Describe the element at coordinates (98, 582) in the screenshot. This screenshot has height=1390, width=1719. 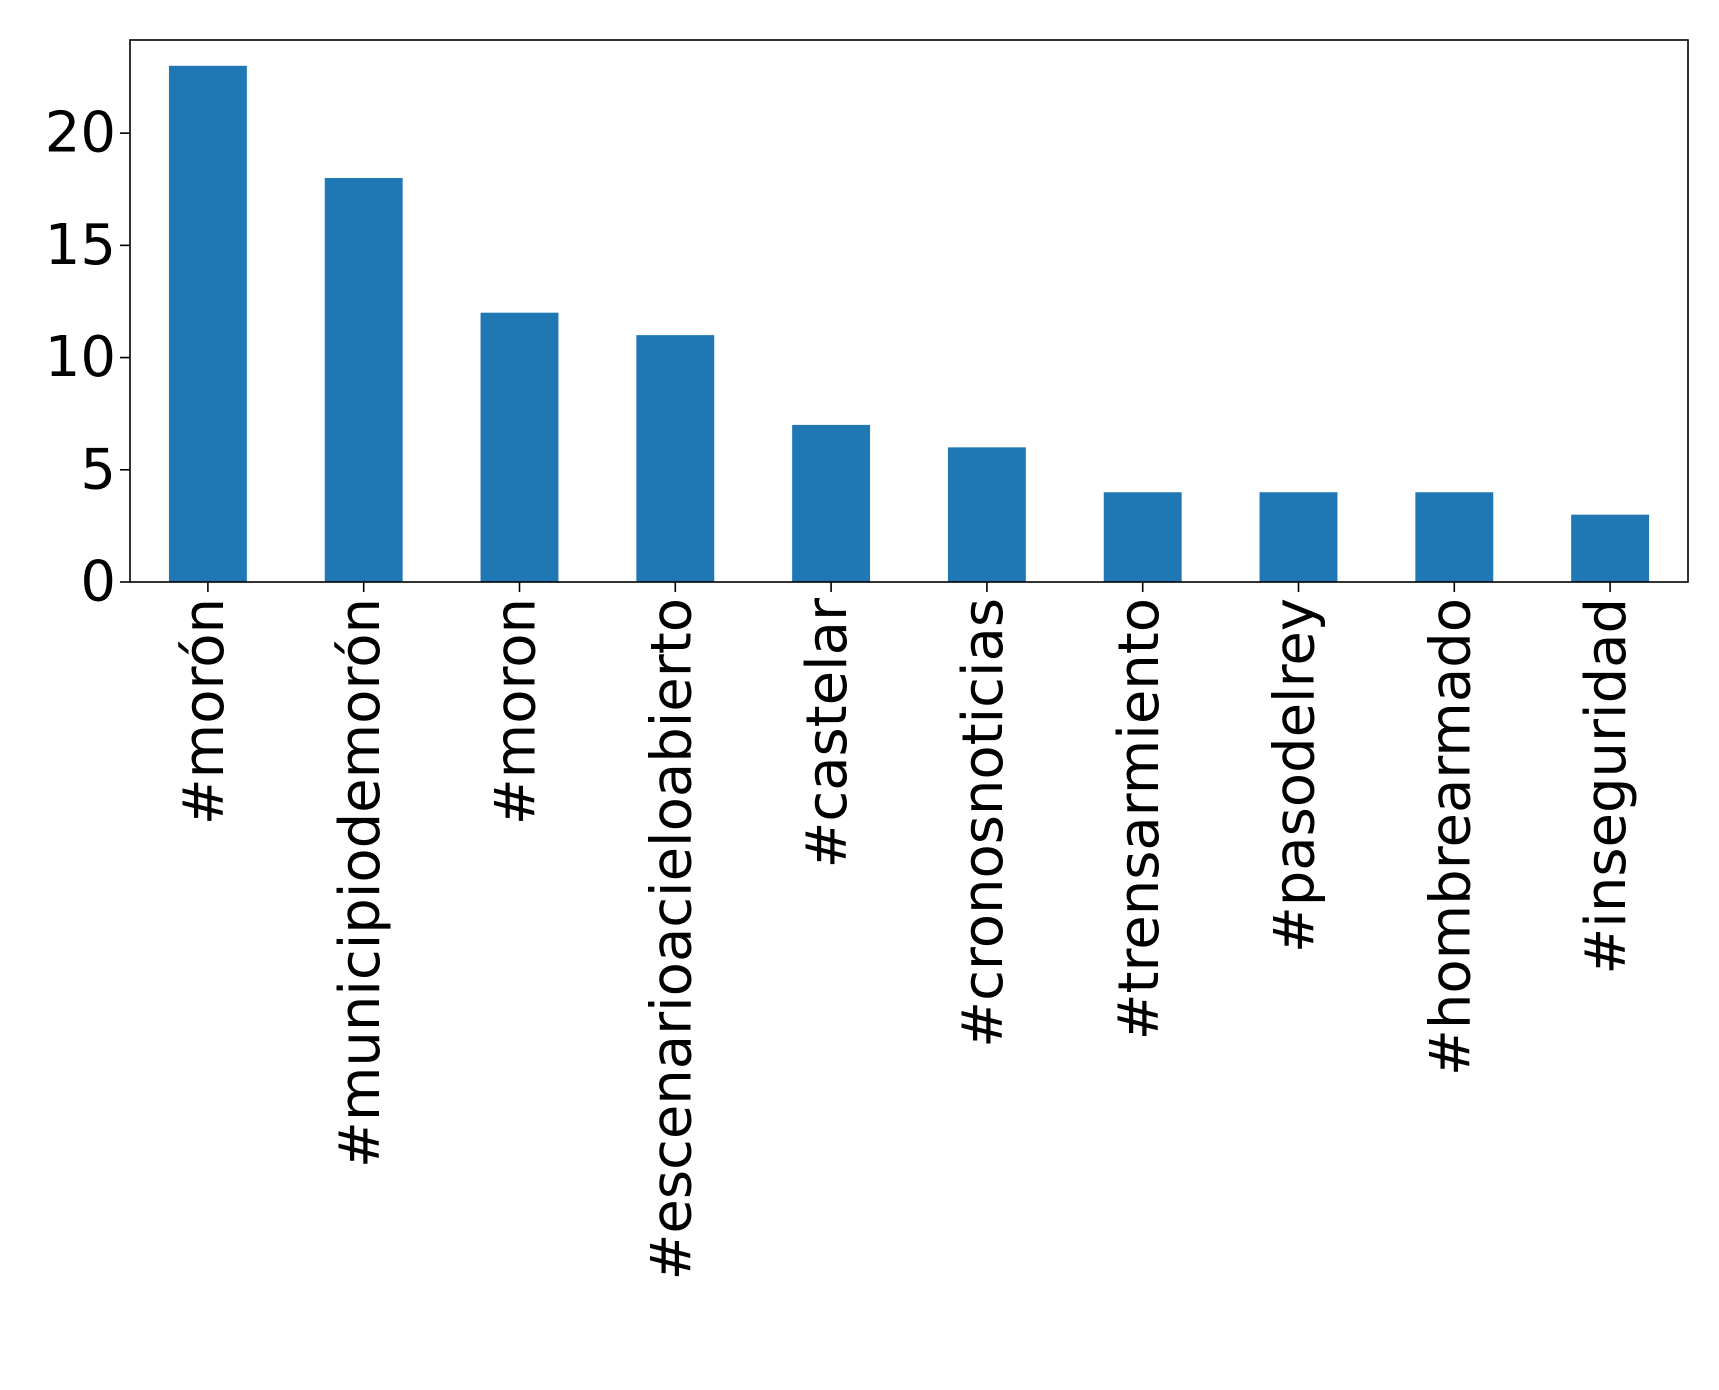
I see `y-tick-label-0: 0` at that location.